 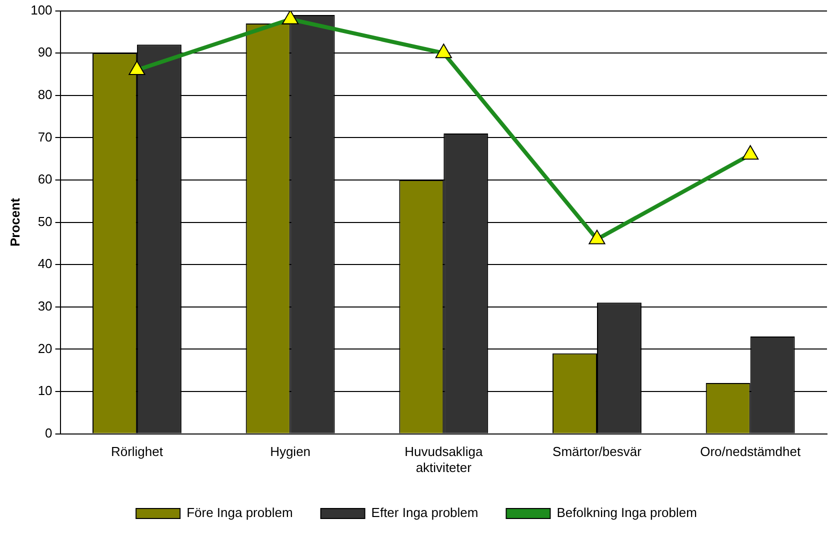 I want to click on y-tick-label: 90, so click(x=45, y=52).